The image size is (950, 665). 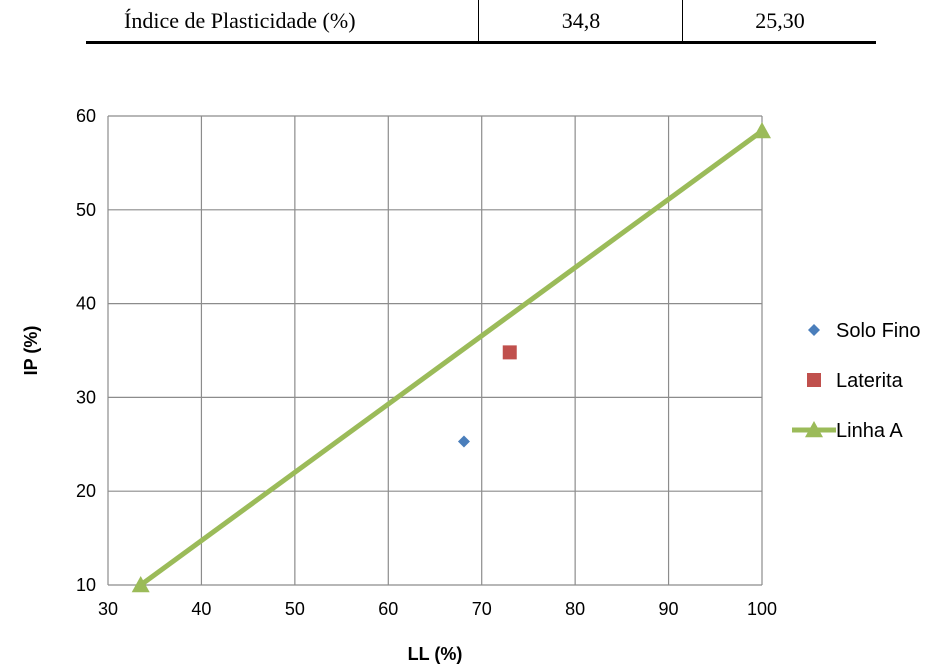 I want to click on x-tick-label: 60, so click(x=388, y=609).